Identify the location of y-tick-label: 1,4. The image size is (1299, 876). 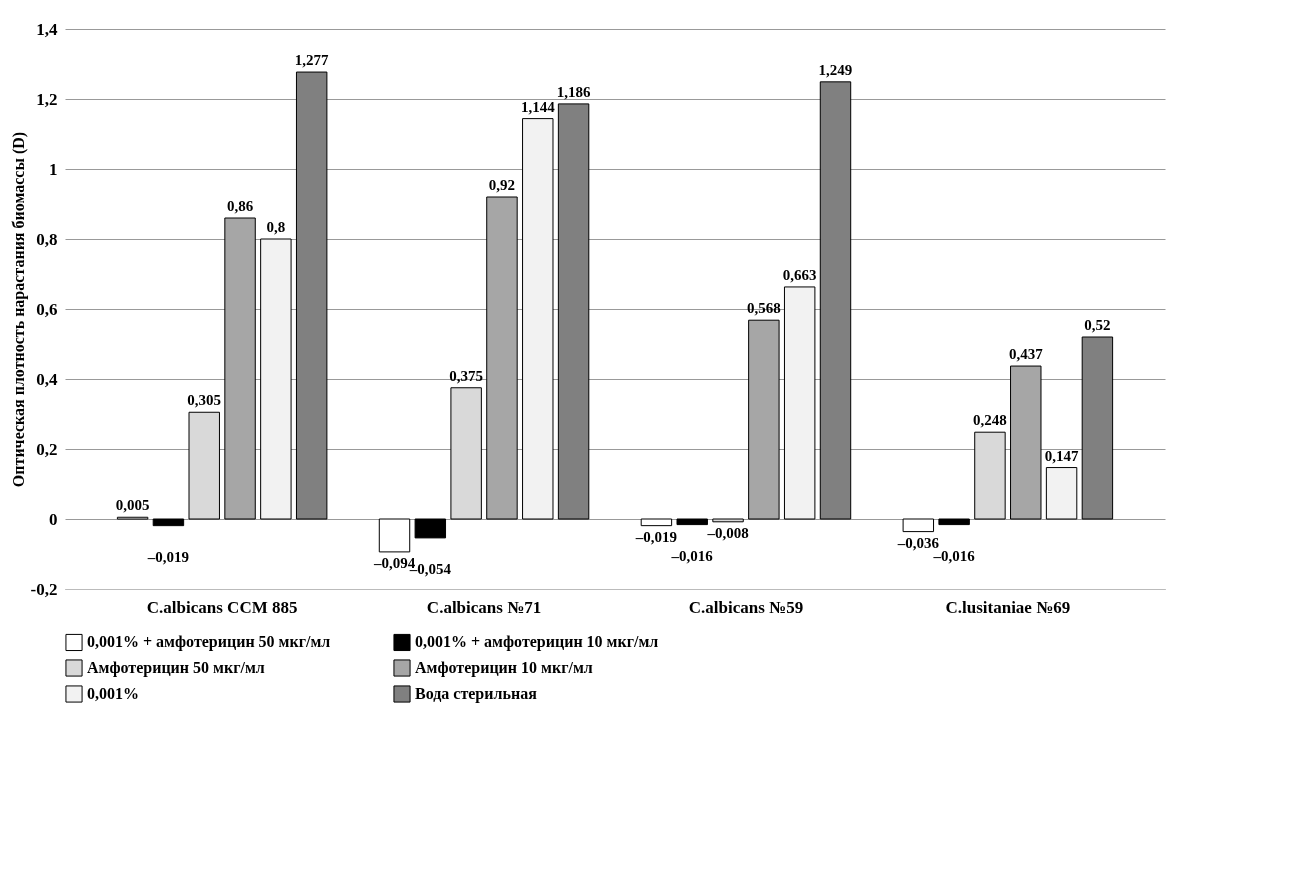
(47, 29).